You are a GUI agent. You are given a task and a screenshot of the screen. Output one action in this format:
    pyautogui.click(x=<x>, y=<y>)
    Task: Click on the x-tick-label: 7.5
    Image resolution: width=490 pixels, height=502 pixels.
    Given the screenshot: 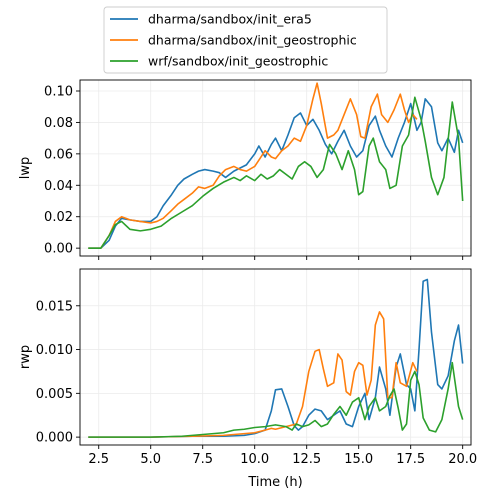 What is the action you would take?
    pyautogui.click(x=202, y=459)
    